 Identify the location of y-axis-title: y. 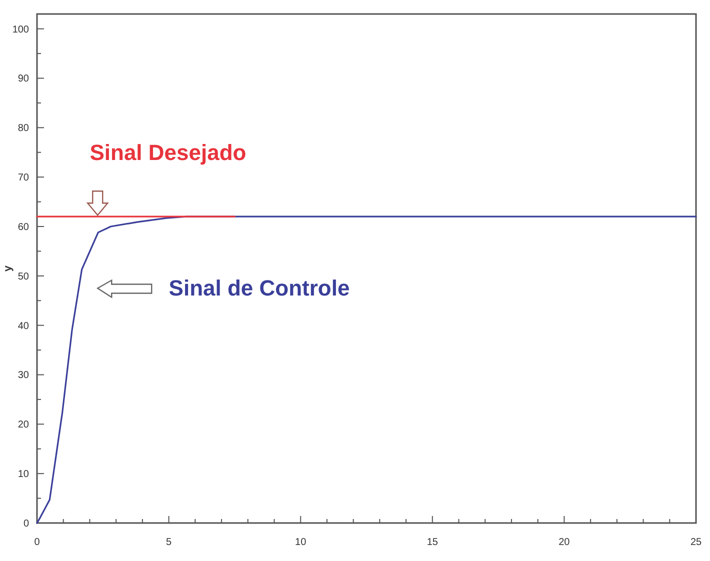
(8, 268).